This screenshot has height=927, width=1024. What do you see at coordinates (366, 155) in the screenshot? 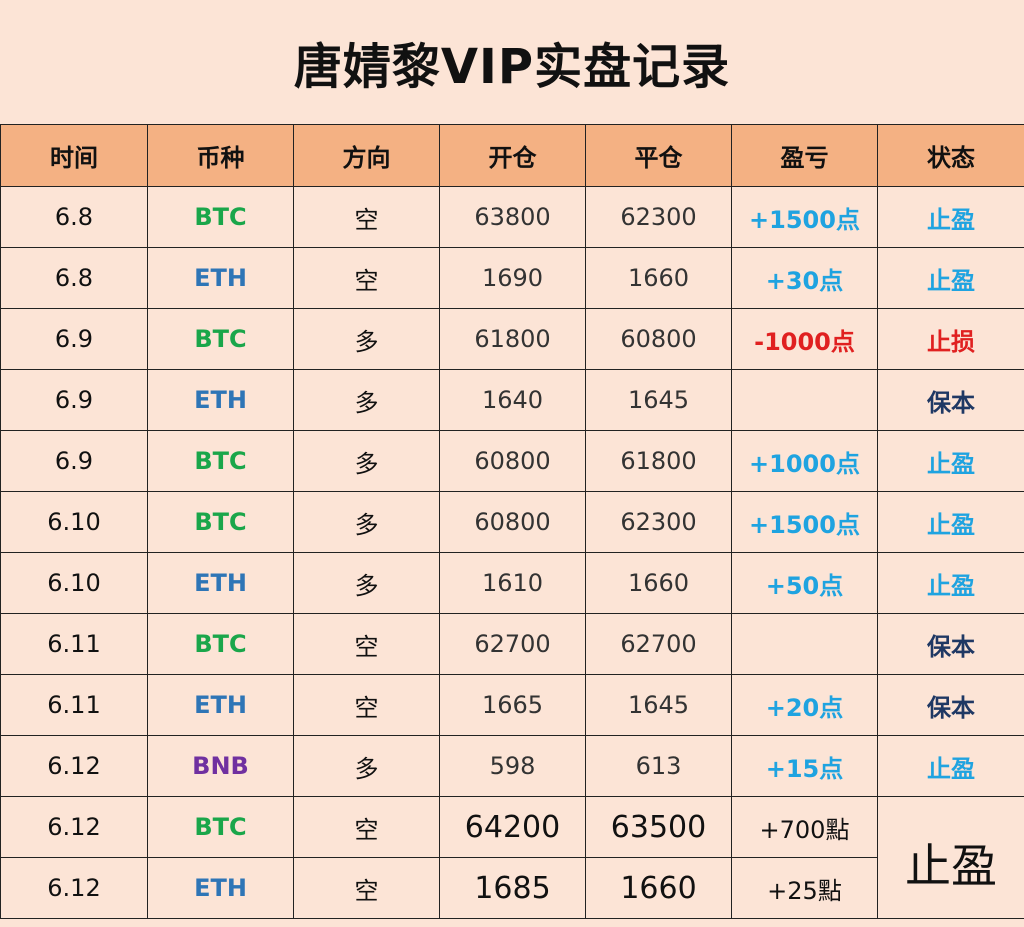
I see `header-direction: 方向` at bounding box center [366, 155].